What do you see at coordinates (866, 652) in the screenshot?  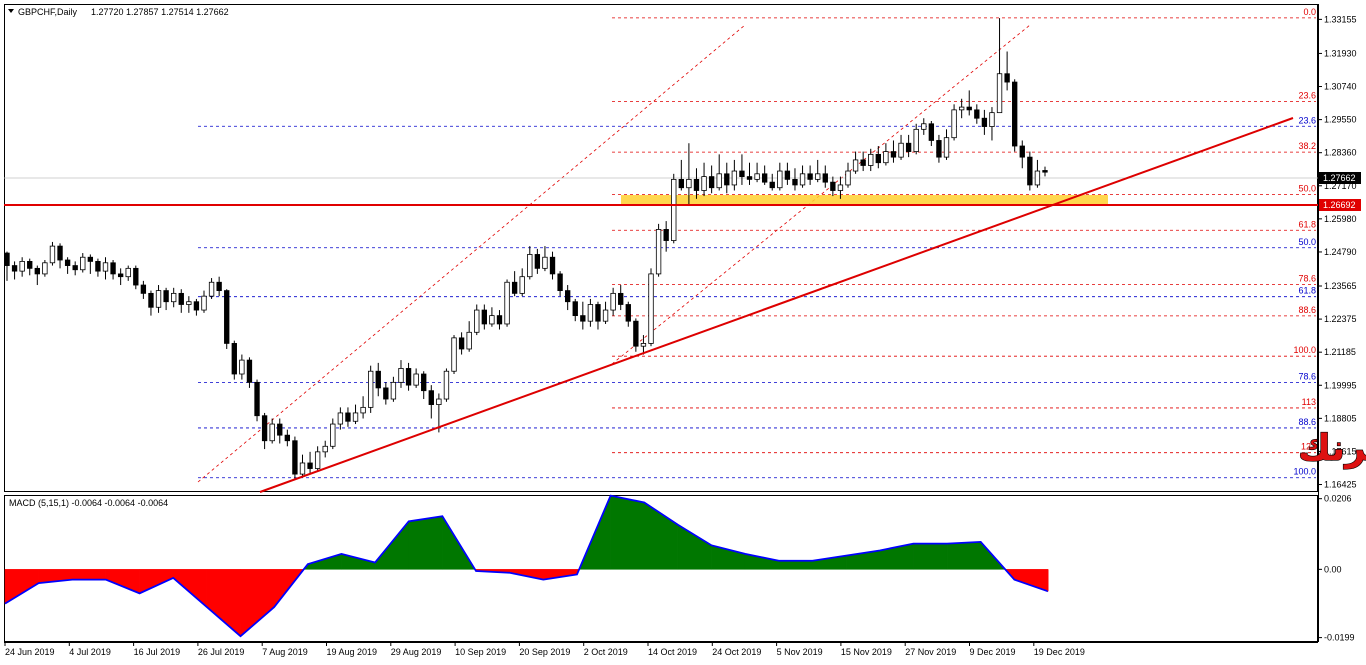 I see `time-tick-label: 15 Nov 2019` at bounding box center [866, 652].